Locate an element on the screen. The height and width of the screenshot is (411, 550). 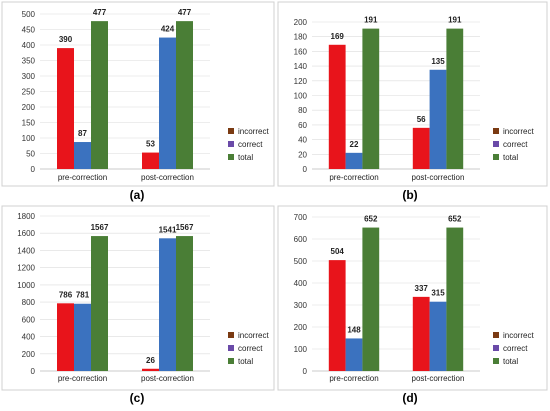
y-tick-label: 160 is located at coordinates (301, 51).